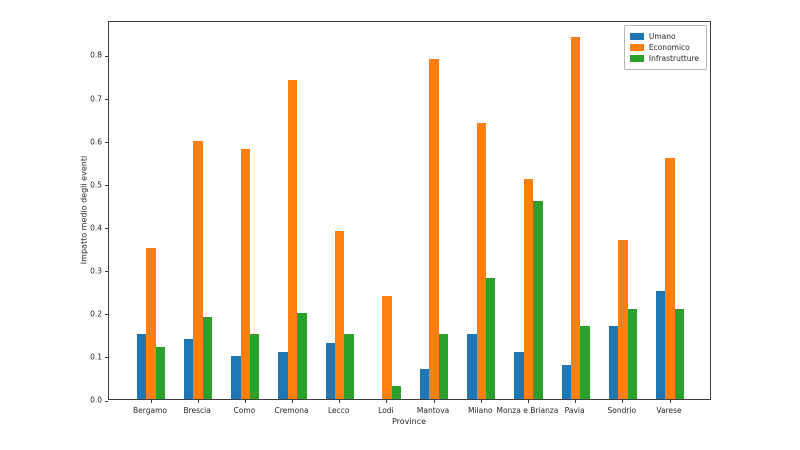 Image resolution: width=800 pixels, height=450 pixels. I want to click on bar-economico-varese, so click(670, 278).